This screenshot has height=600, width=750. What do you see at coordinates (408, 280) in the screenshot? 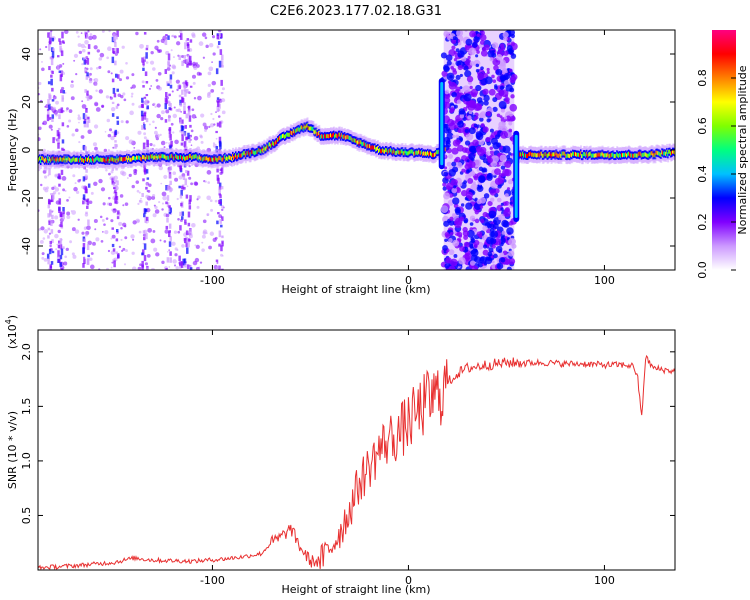
I see `x-tick-label: 0` at bounding box center [408, 280].